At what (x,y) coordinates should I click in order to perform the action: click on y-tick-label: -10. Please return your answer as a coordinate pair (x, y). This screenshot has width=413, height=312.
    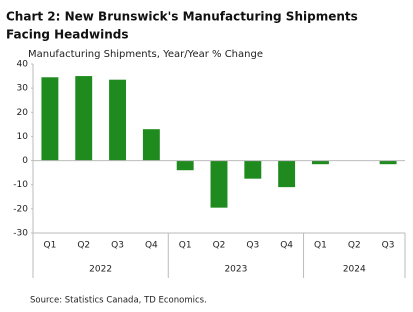
    Looking at the image, I should click on (20, 185).